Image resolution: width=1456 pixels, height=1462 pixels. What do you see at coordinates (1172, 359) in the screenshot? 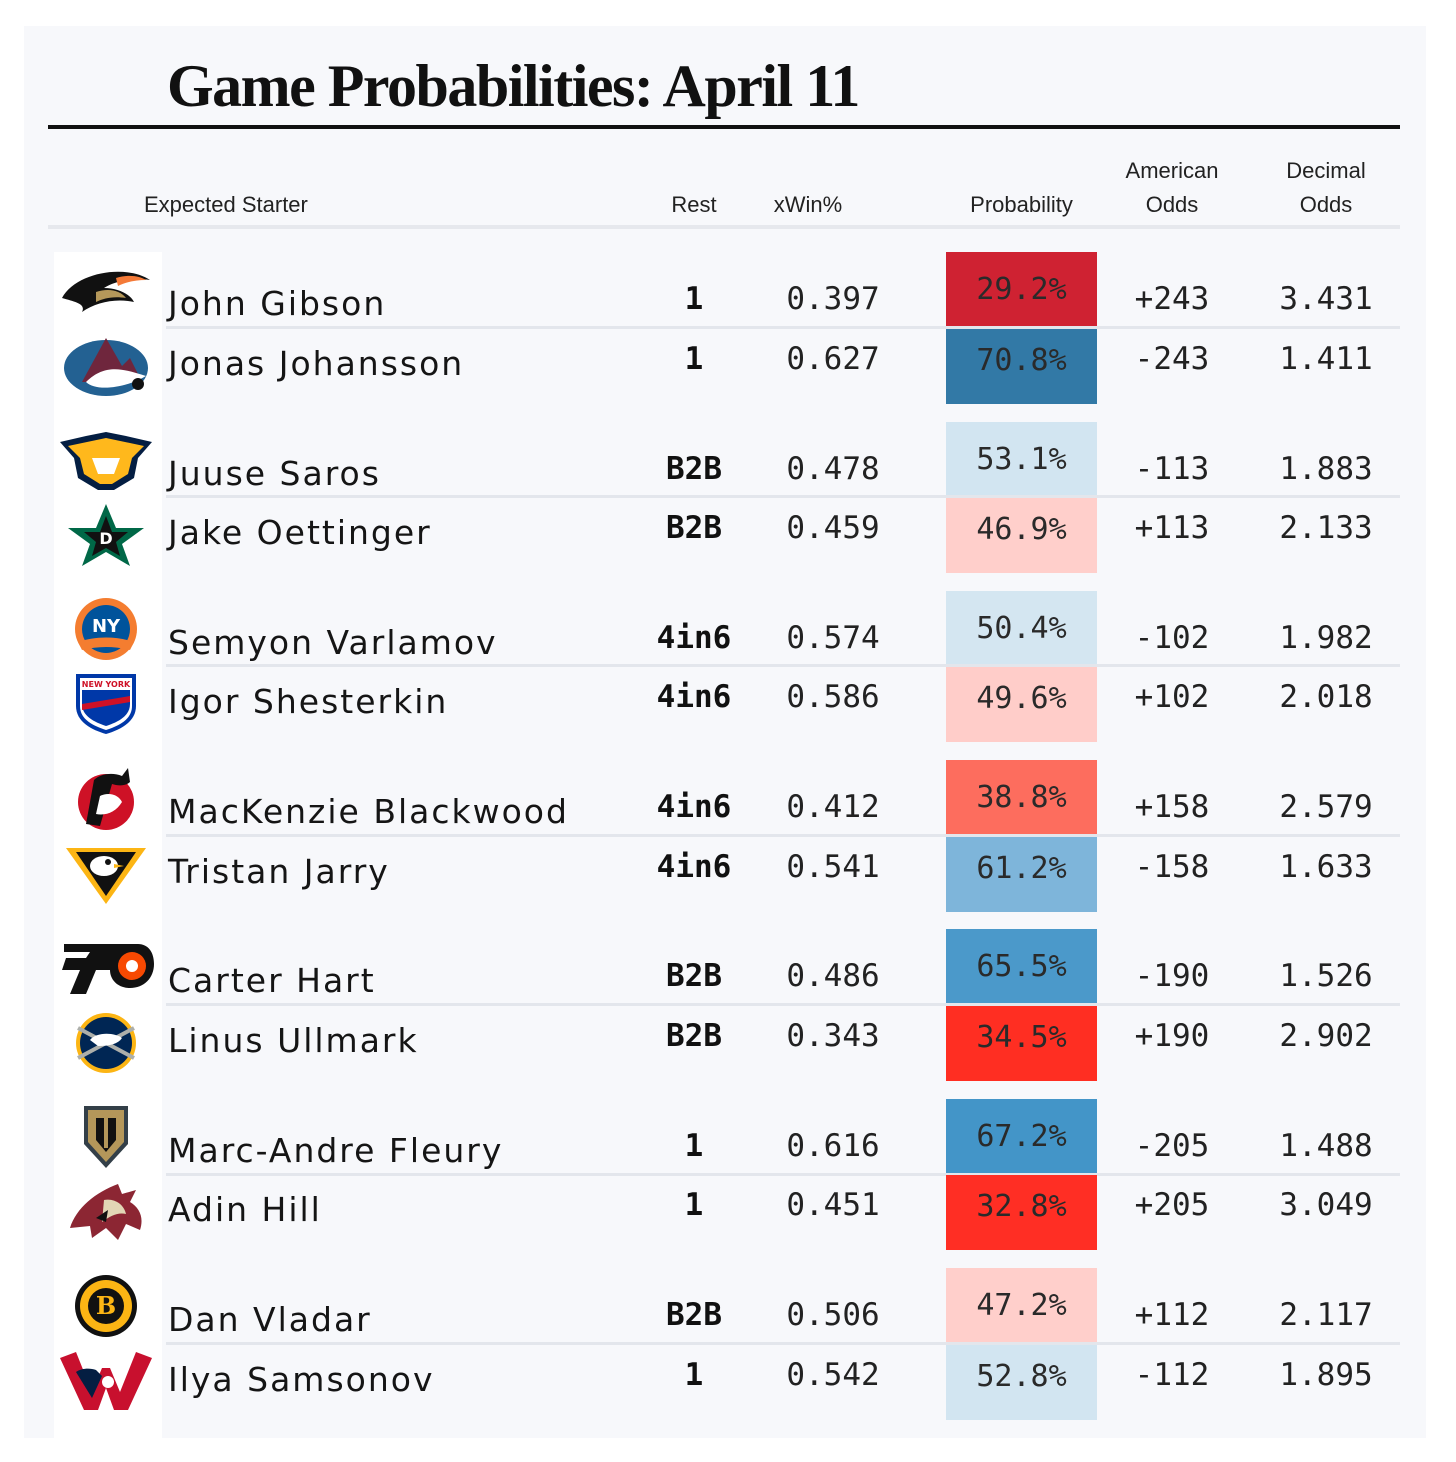
I see `american-odds-value: -243` at bounding box center [1172, 359].